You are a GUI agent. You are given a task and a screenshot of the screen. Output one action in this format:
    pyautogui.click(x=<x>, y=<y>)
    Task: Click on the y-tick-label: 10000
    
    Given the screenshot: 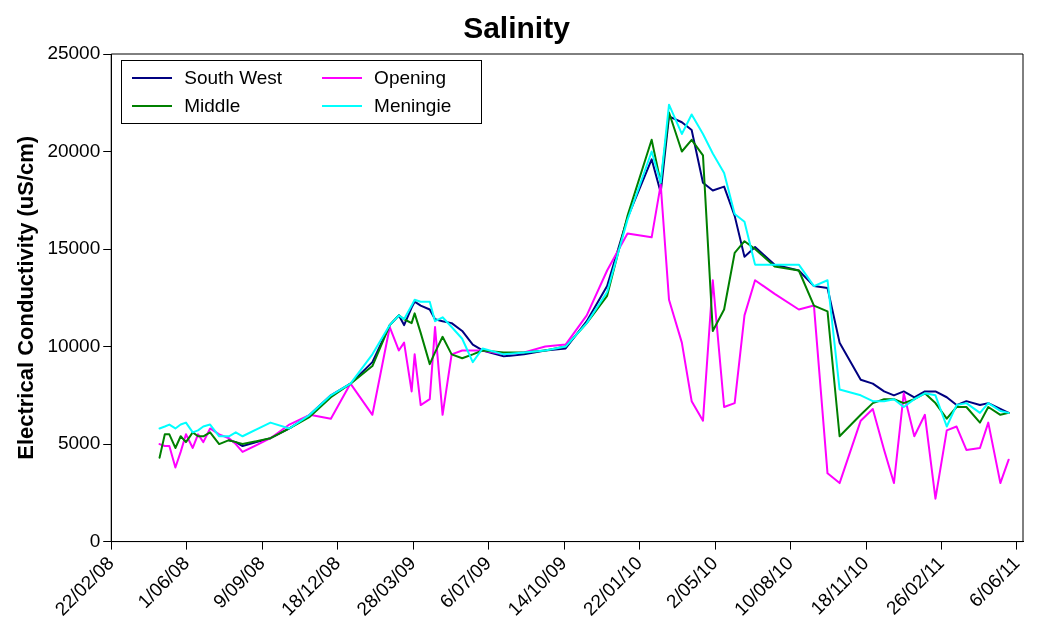 What is the action you would take?
    pyautogui.click(x=74, y=345)
    